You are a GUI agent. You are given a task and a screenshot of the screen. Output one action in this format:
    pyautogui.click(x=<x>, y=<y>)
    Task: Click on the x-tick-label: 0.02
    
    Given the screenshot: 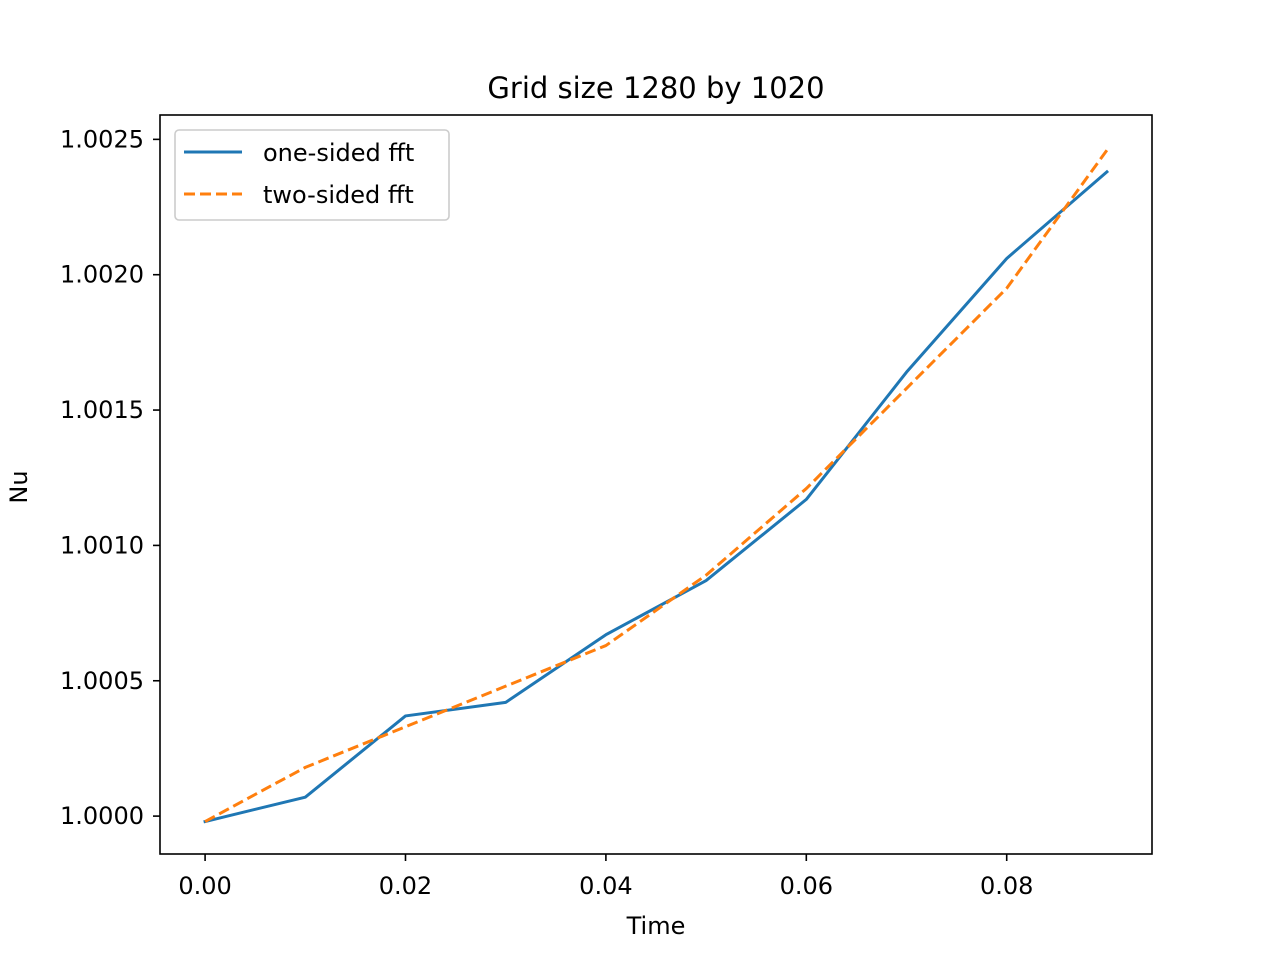 What is the action you would take?
    pyautogui.click(x=405, y=886)
    